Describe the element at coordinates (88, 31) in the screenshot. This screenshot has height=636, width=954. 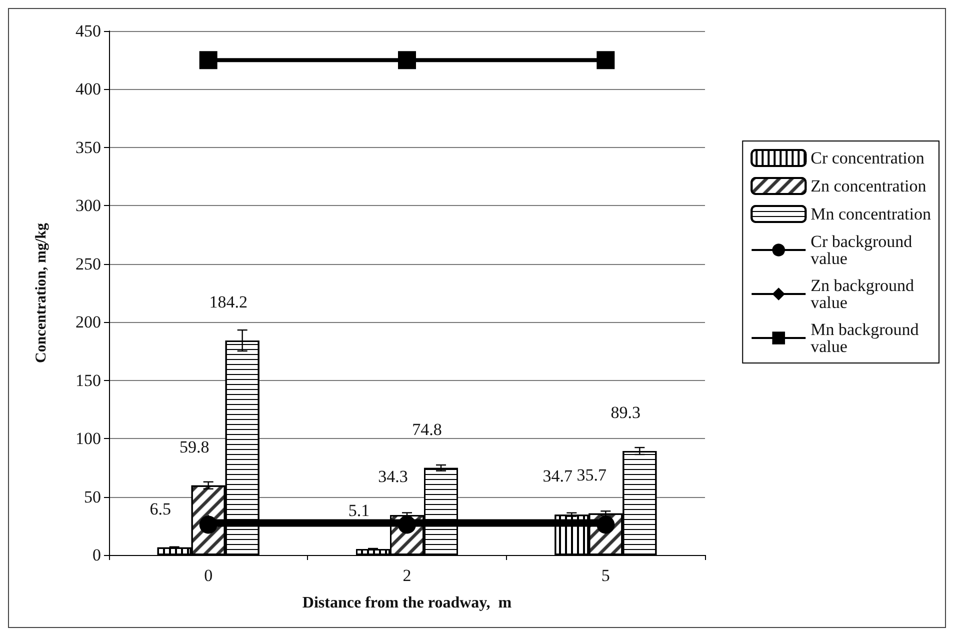
I see `y-tick-label: 450` at that location.